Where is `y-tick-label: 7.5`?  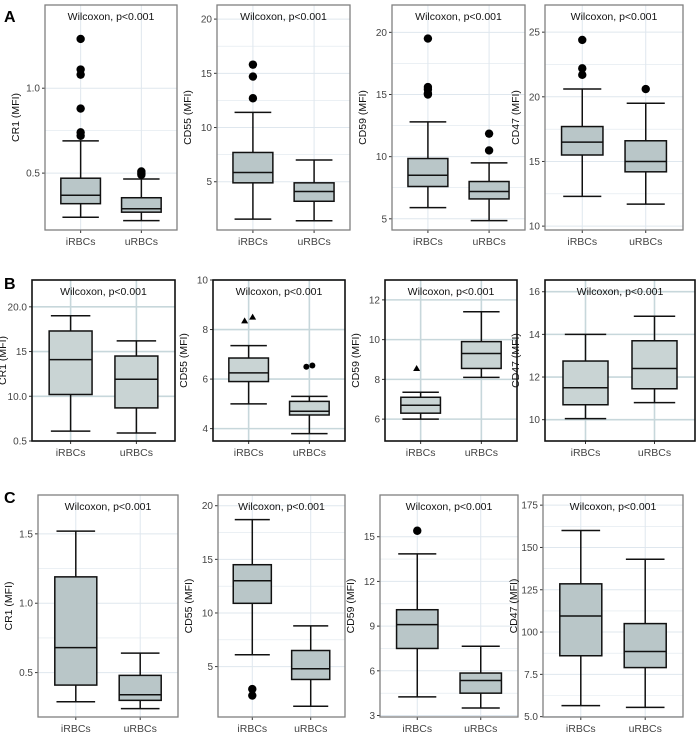
y-tick-label: 7.5 is located at coordinates (531, 675).